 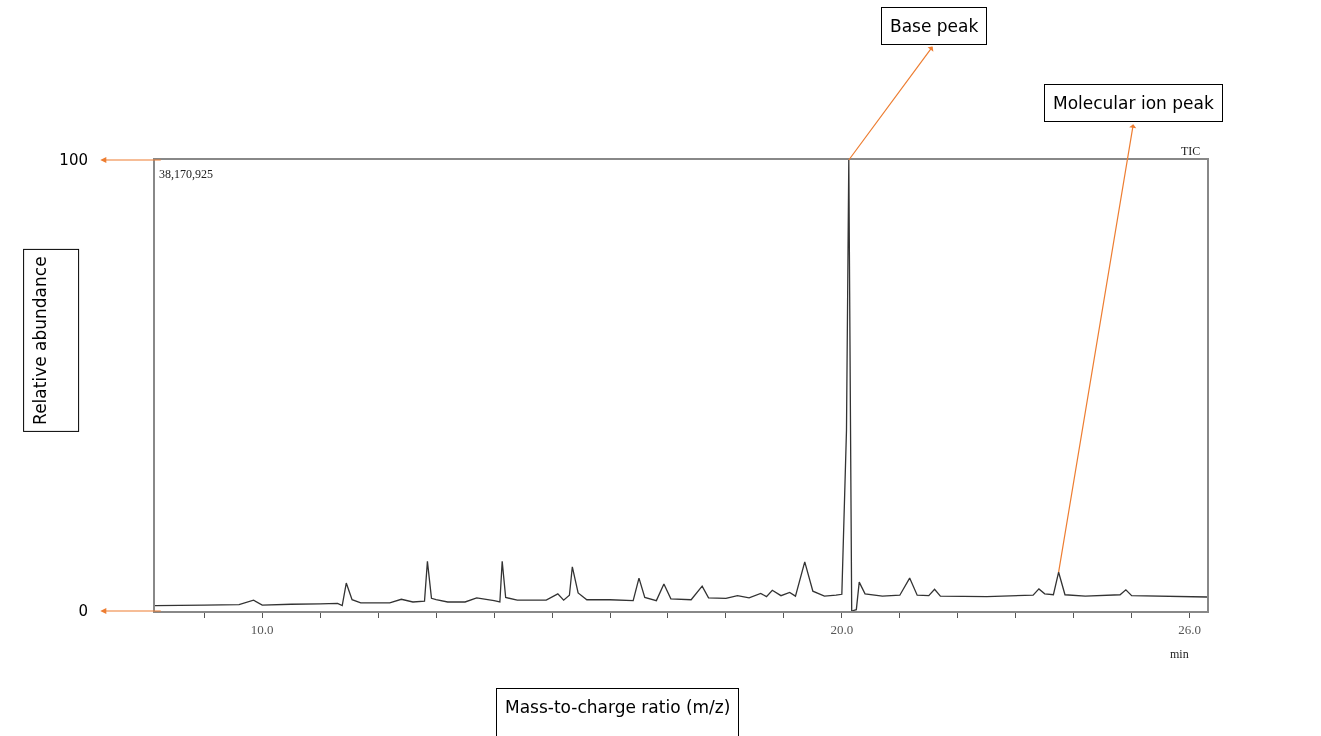 What do you see at coordinates (1179, 654) in the screenshot?
I see `text: min` at bounding box center [1179, 654].